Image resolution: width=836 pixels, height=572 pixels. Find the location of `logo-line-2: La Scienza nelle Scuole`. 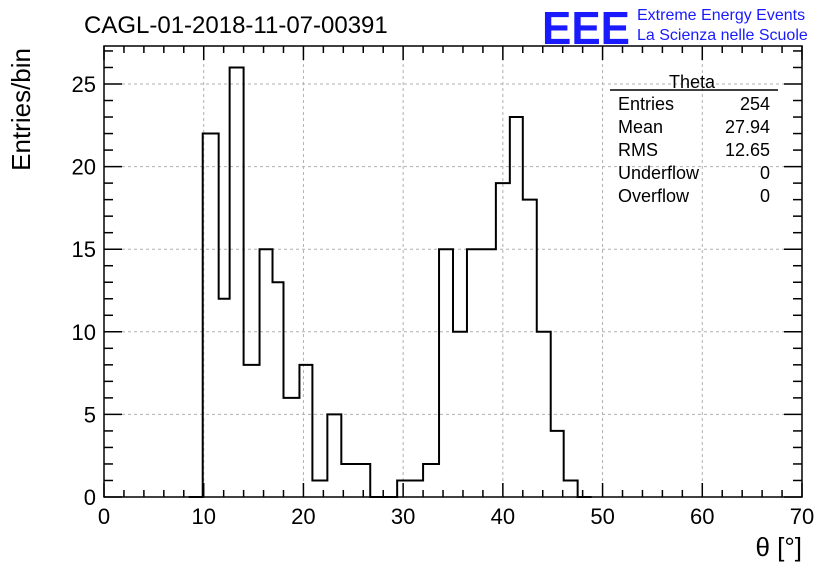

logo-line-2: La Scienza nelle Scuole is located at coordinates (722, 35).